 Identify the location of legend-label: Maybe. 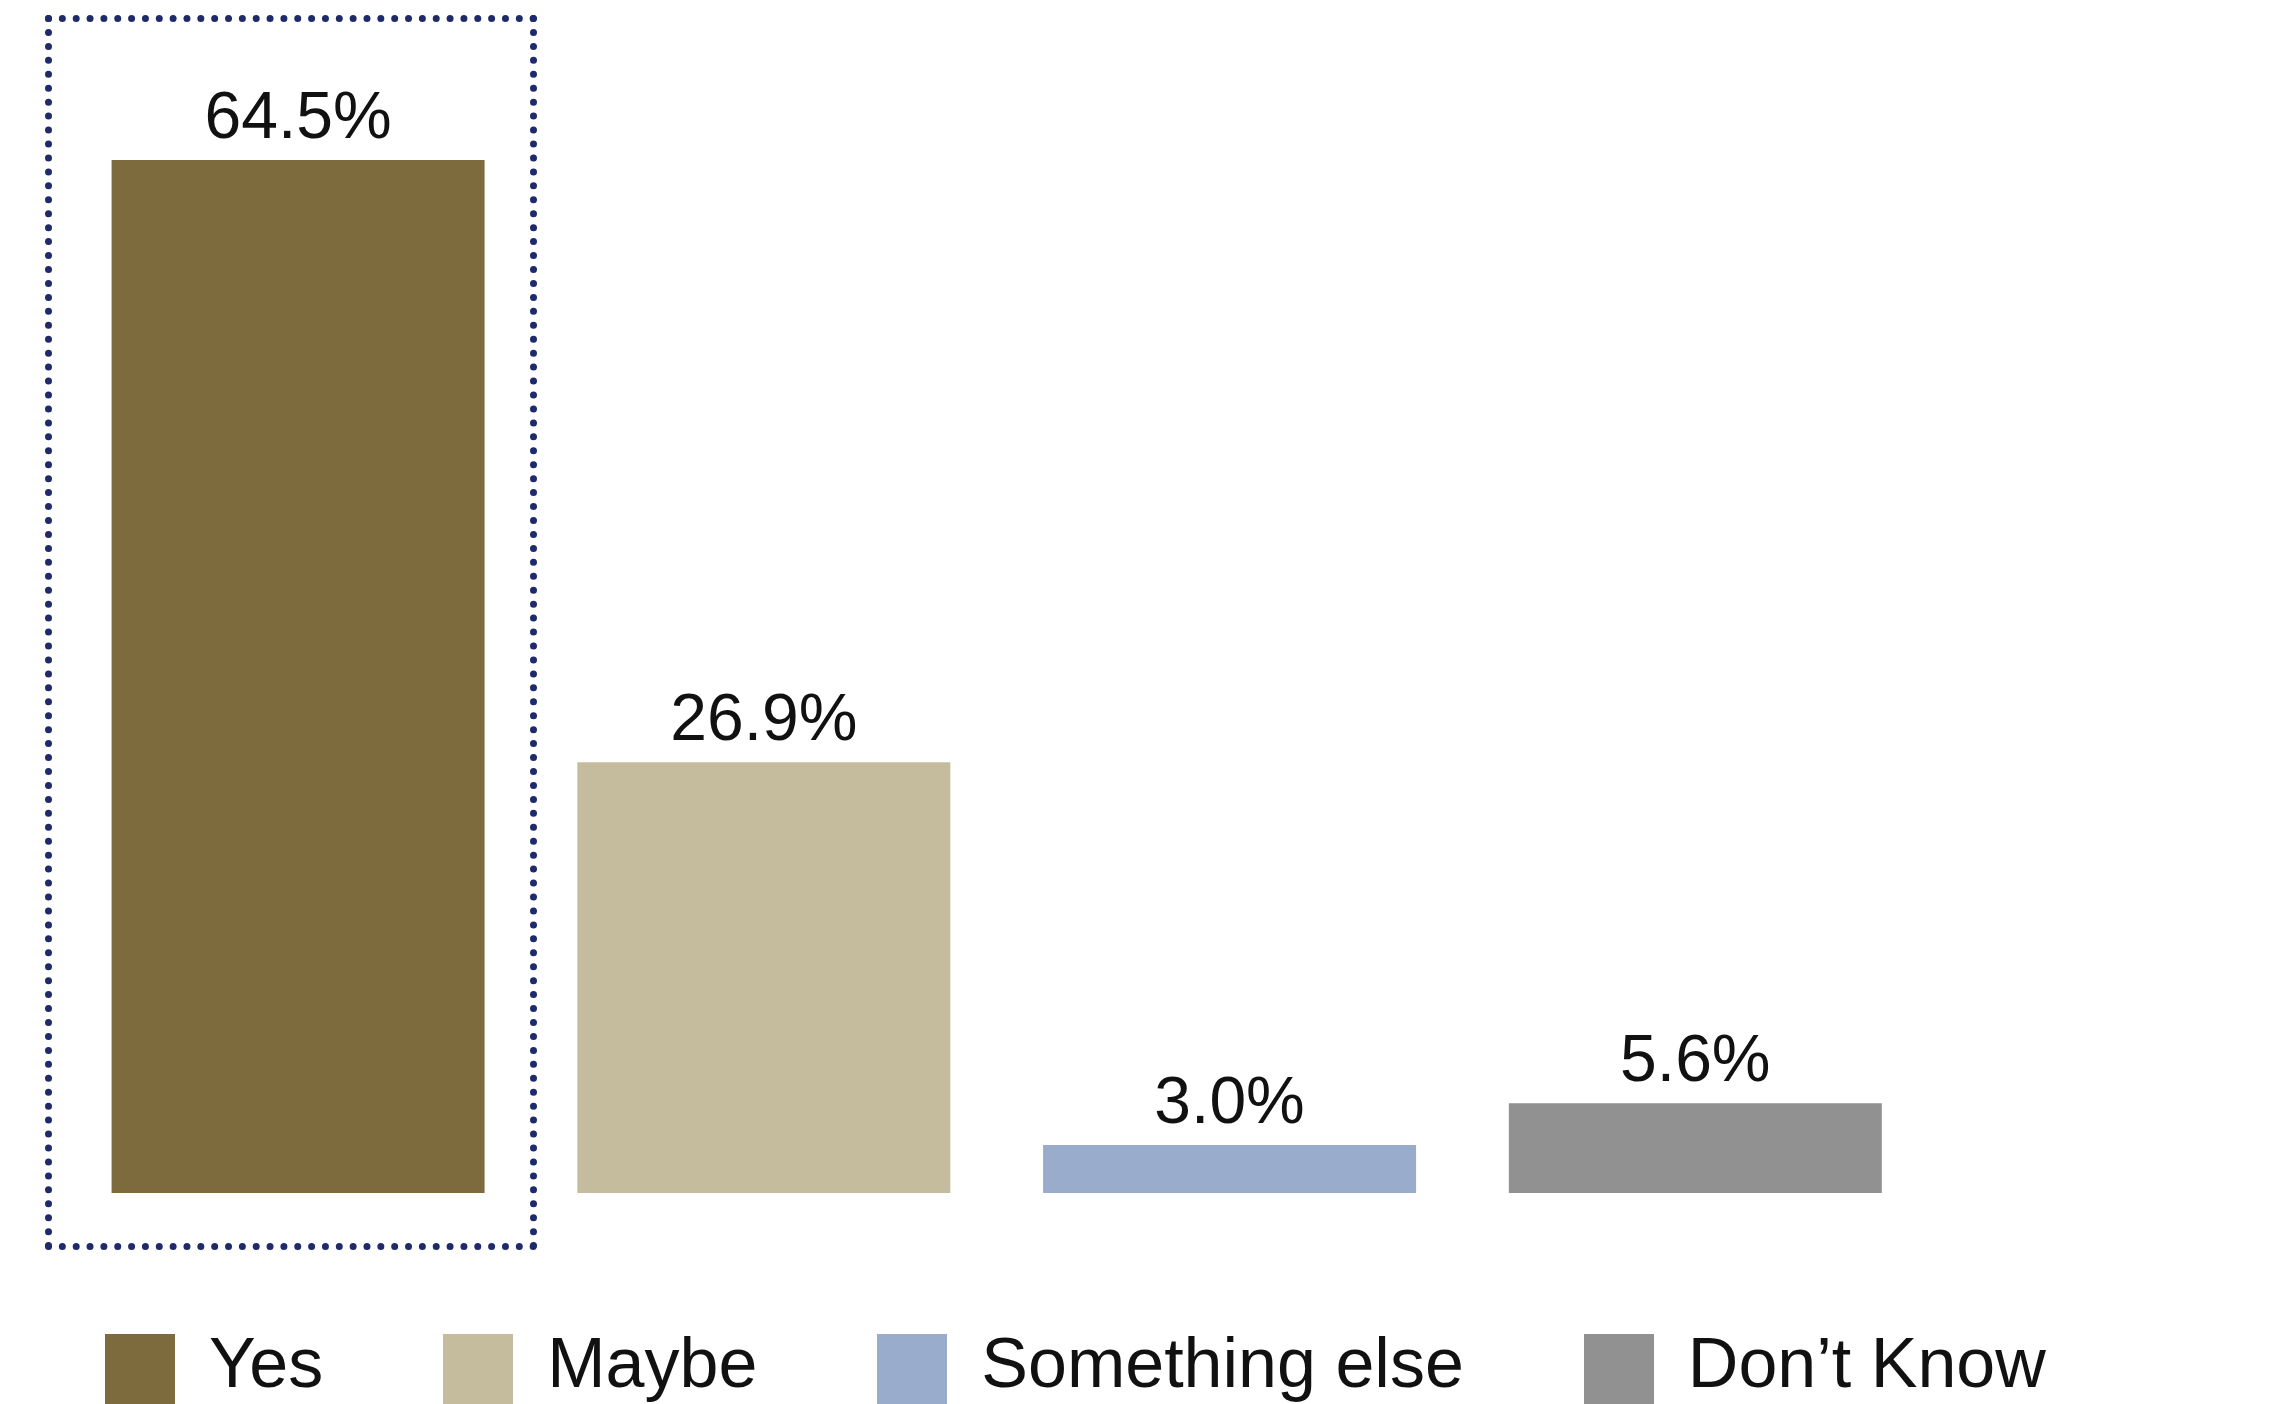
(652, 1363).